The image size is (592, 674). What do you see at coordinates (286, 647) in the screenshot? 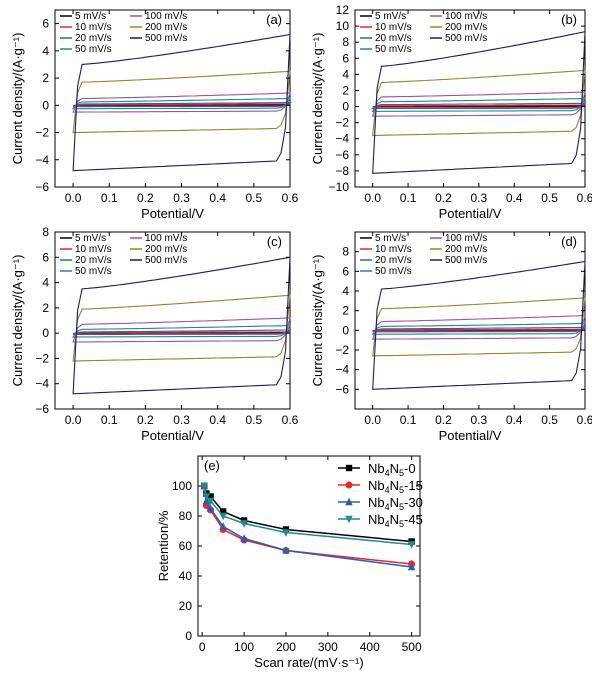
I see `x-tick-label: 200` at bounding box center [286, 647].